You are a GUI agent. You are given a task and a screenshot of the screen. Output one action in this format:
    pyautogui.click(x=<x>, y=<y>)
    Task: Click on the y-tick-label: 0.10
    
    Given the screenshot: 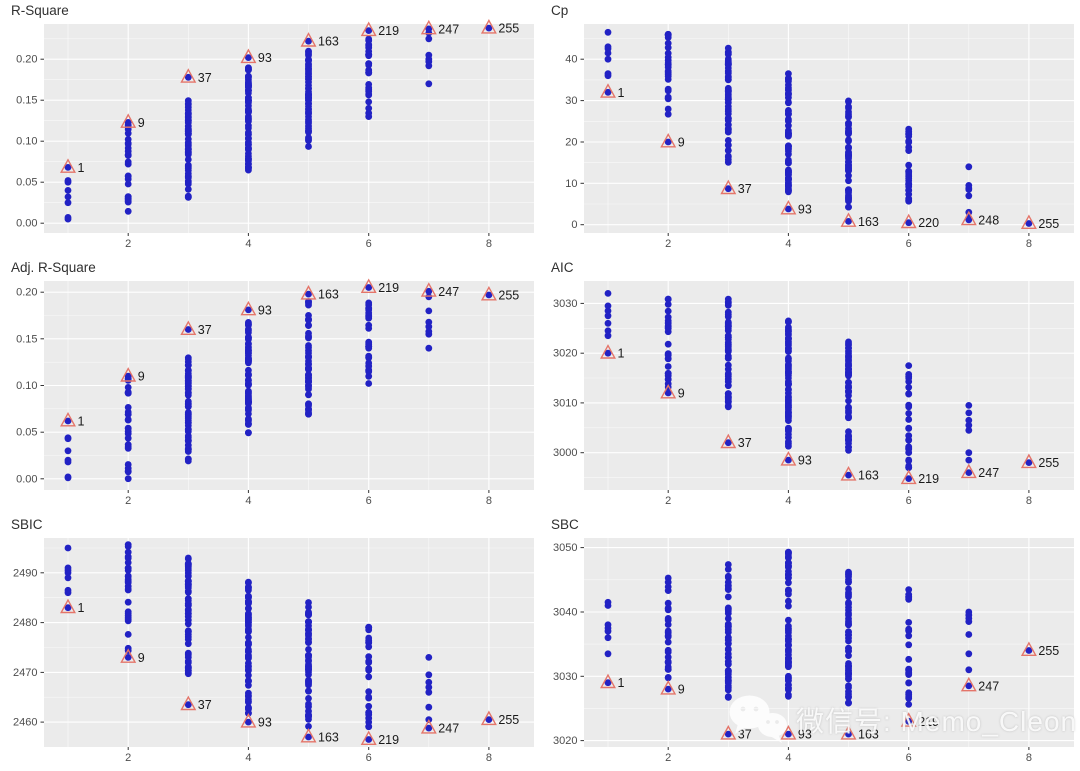 What is the action you would take?
    pyautogui.click(x=26, y=142)
    